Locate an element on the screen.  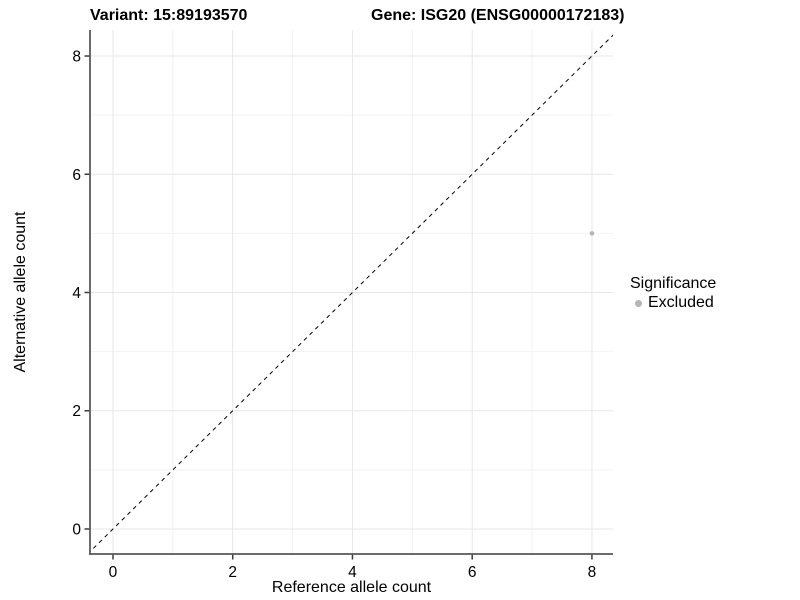
plot-title-gene: Gene: ISG20 (ENSG00000172183) is located at coordinates (498, 15).